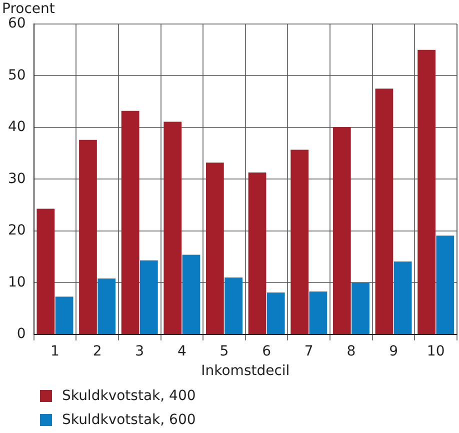 This screenshot has height=433, width=459. What do you see at coordinates (17, 24) in the screenshot?
I see `y-tick-label: 60` at bounding box center [17, 24].